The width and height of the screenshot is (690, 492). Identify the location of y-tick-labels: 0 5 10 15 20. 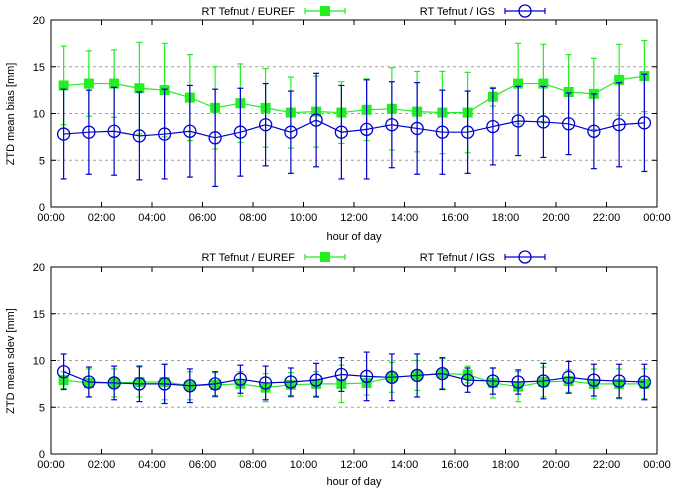
(39, 114).